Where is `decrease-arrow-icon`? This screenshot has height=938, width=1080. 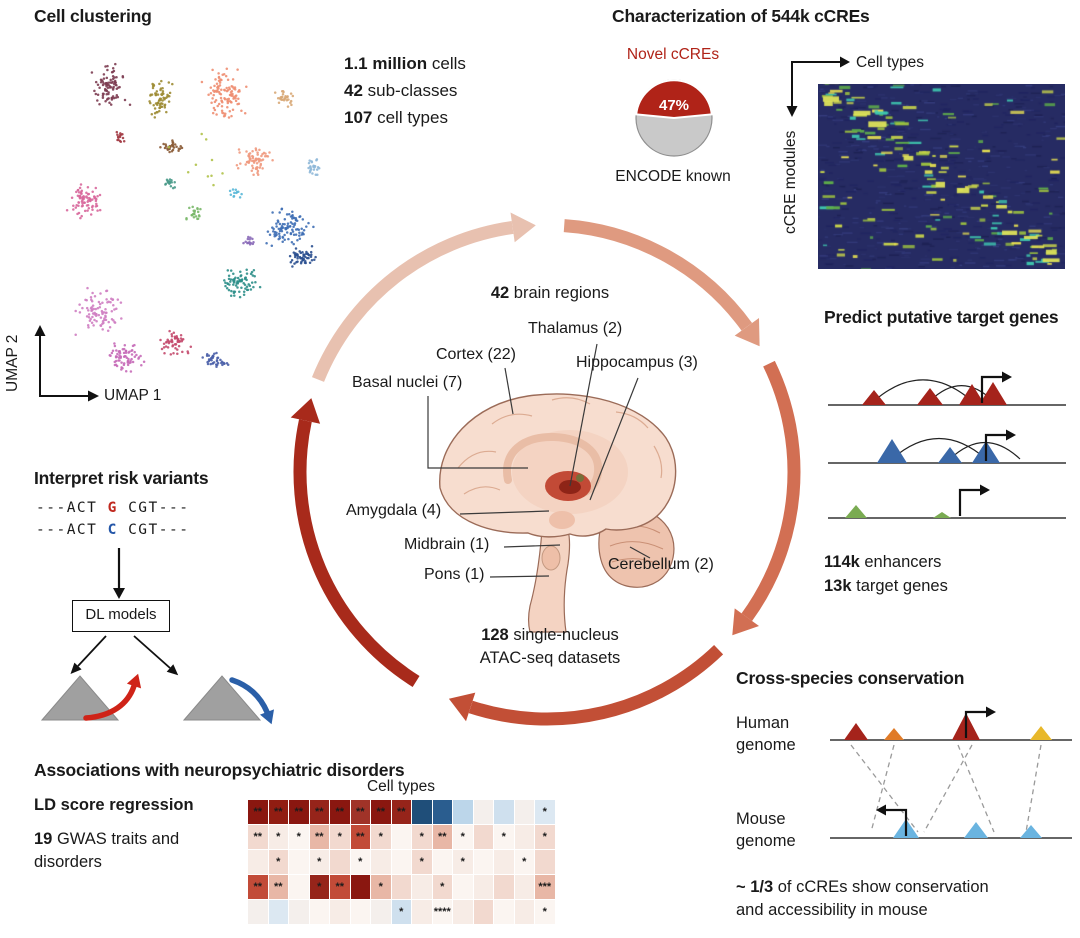 decrease-arrow-icon is located at coordinates (249, 696).